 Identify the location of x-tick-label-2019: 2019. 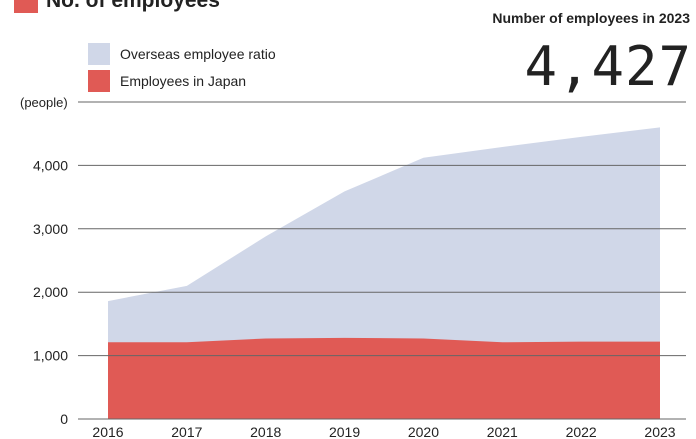
(344, 431).